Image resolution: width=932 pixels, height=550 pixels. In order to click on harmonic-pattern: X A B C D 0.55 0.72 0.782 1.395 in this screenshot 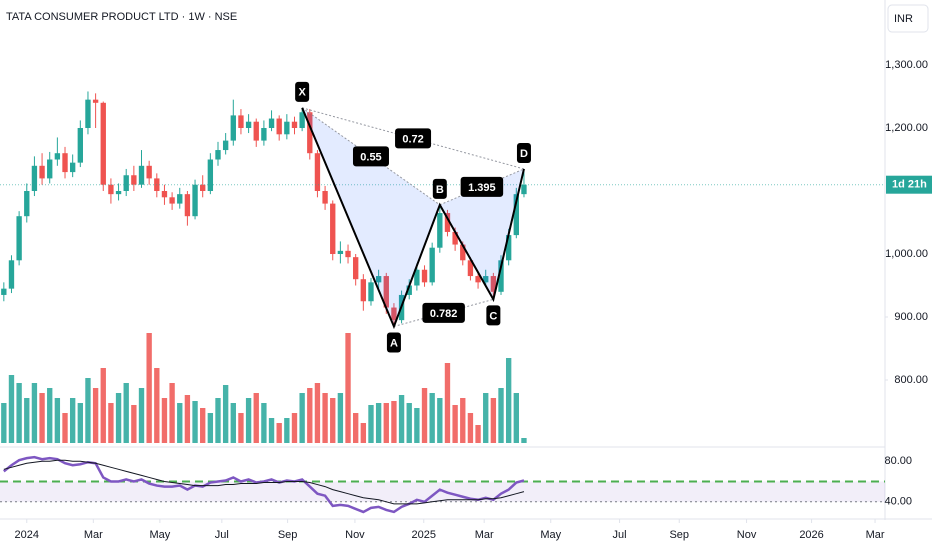, I will do `click(413, 217)`.